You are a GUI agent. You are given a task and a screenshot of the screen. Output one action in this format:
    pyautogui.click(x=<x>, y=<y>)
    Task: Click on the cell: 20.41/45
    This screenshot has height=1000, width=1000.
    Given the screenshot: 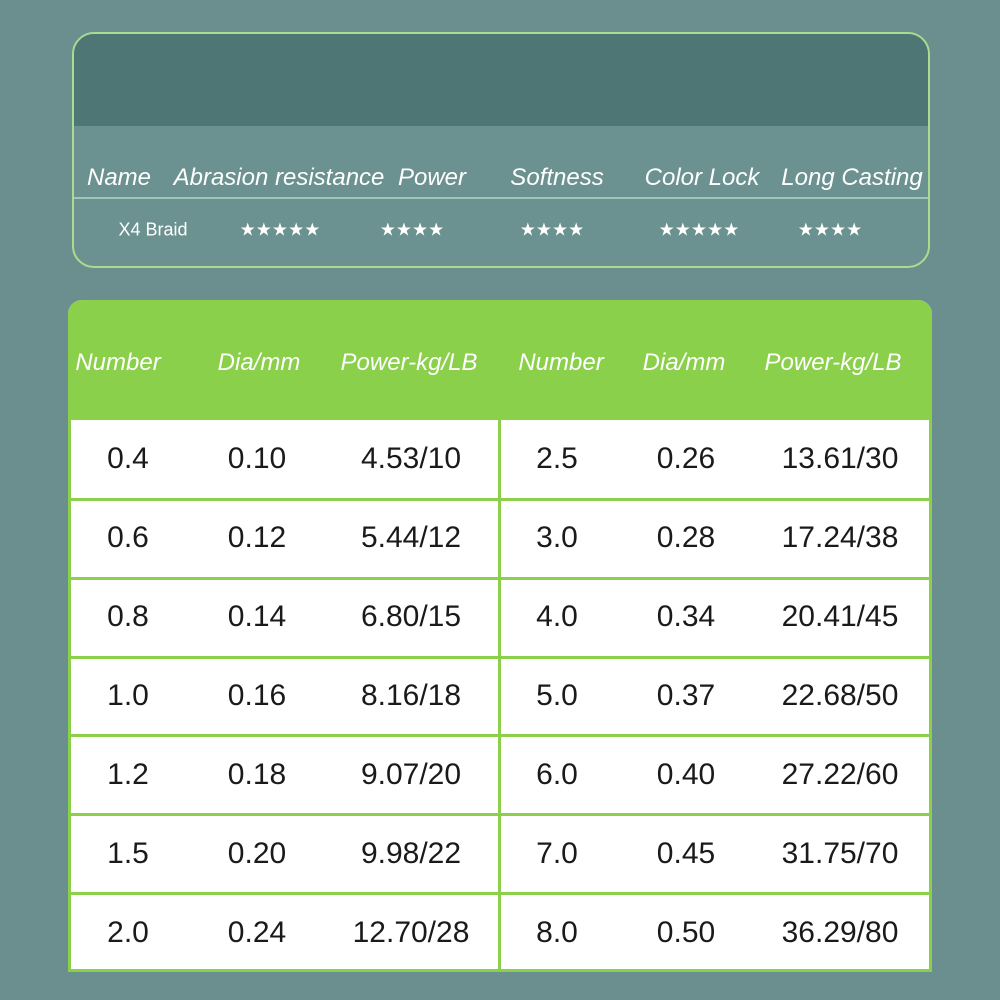 What is the action you would take?
    pyautogui.click(x=840, y=617)
    